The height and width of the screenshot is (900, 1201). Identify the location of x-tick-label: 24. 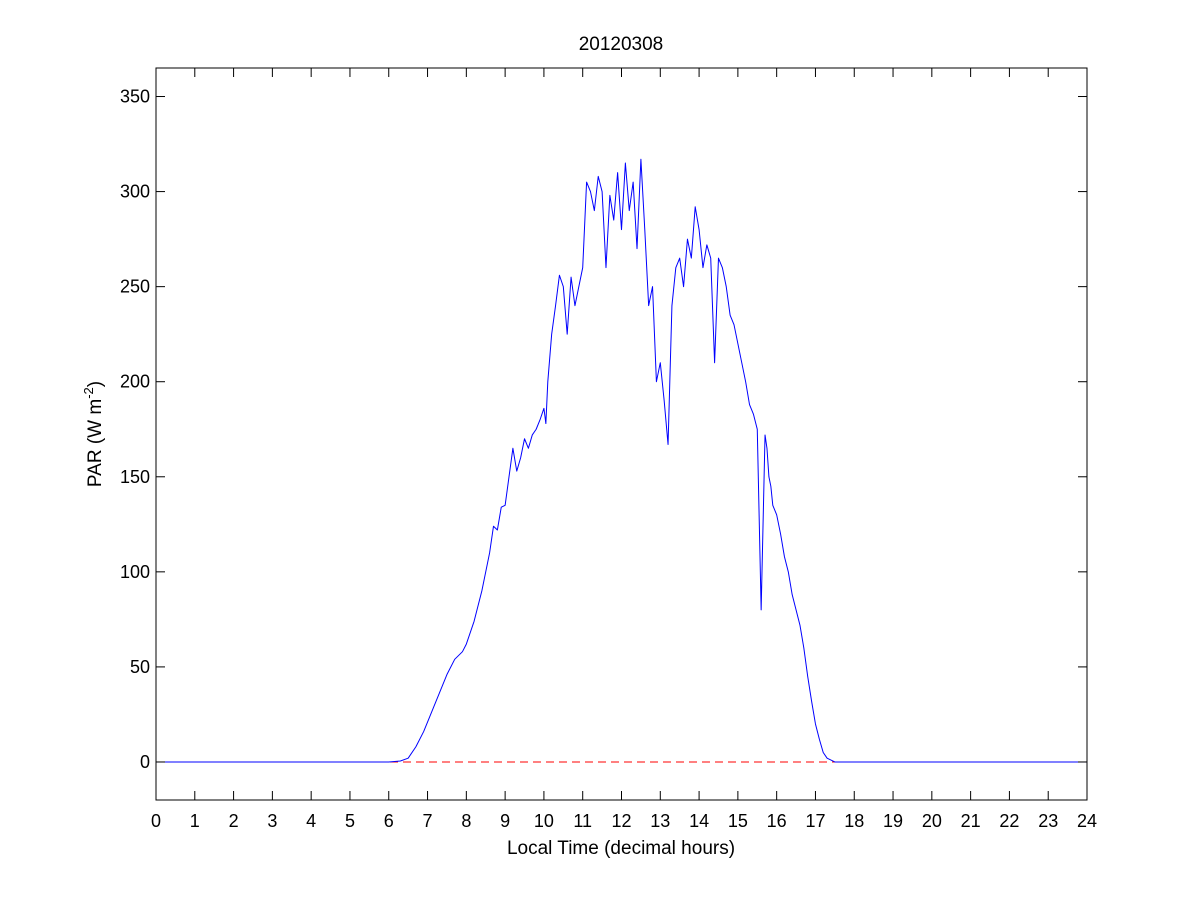
(1087, 821).